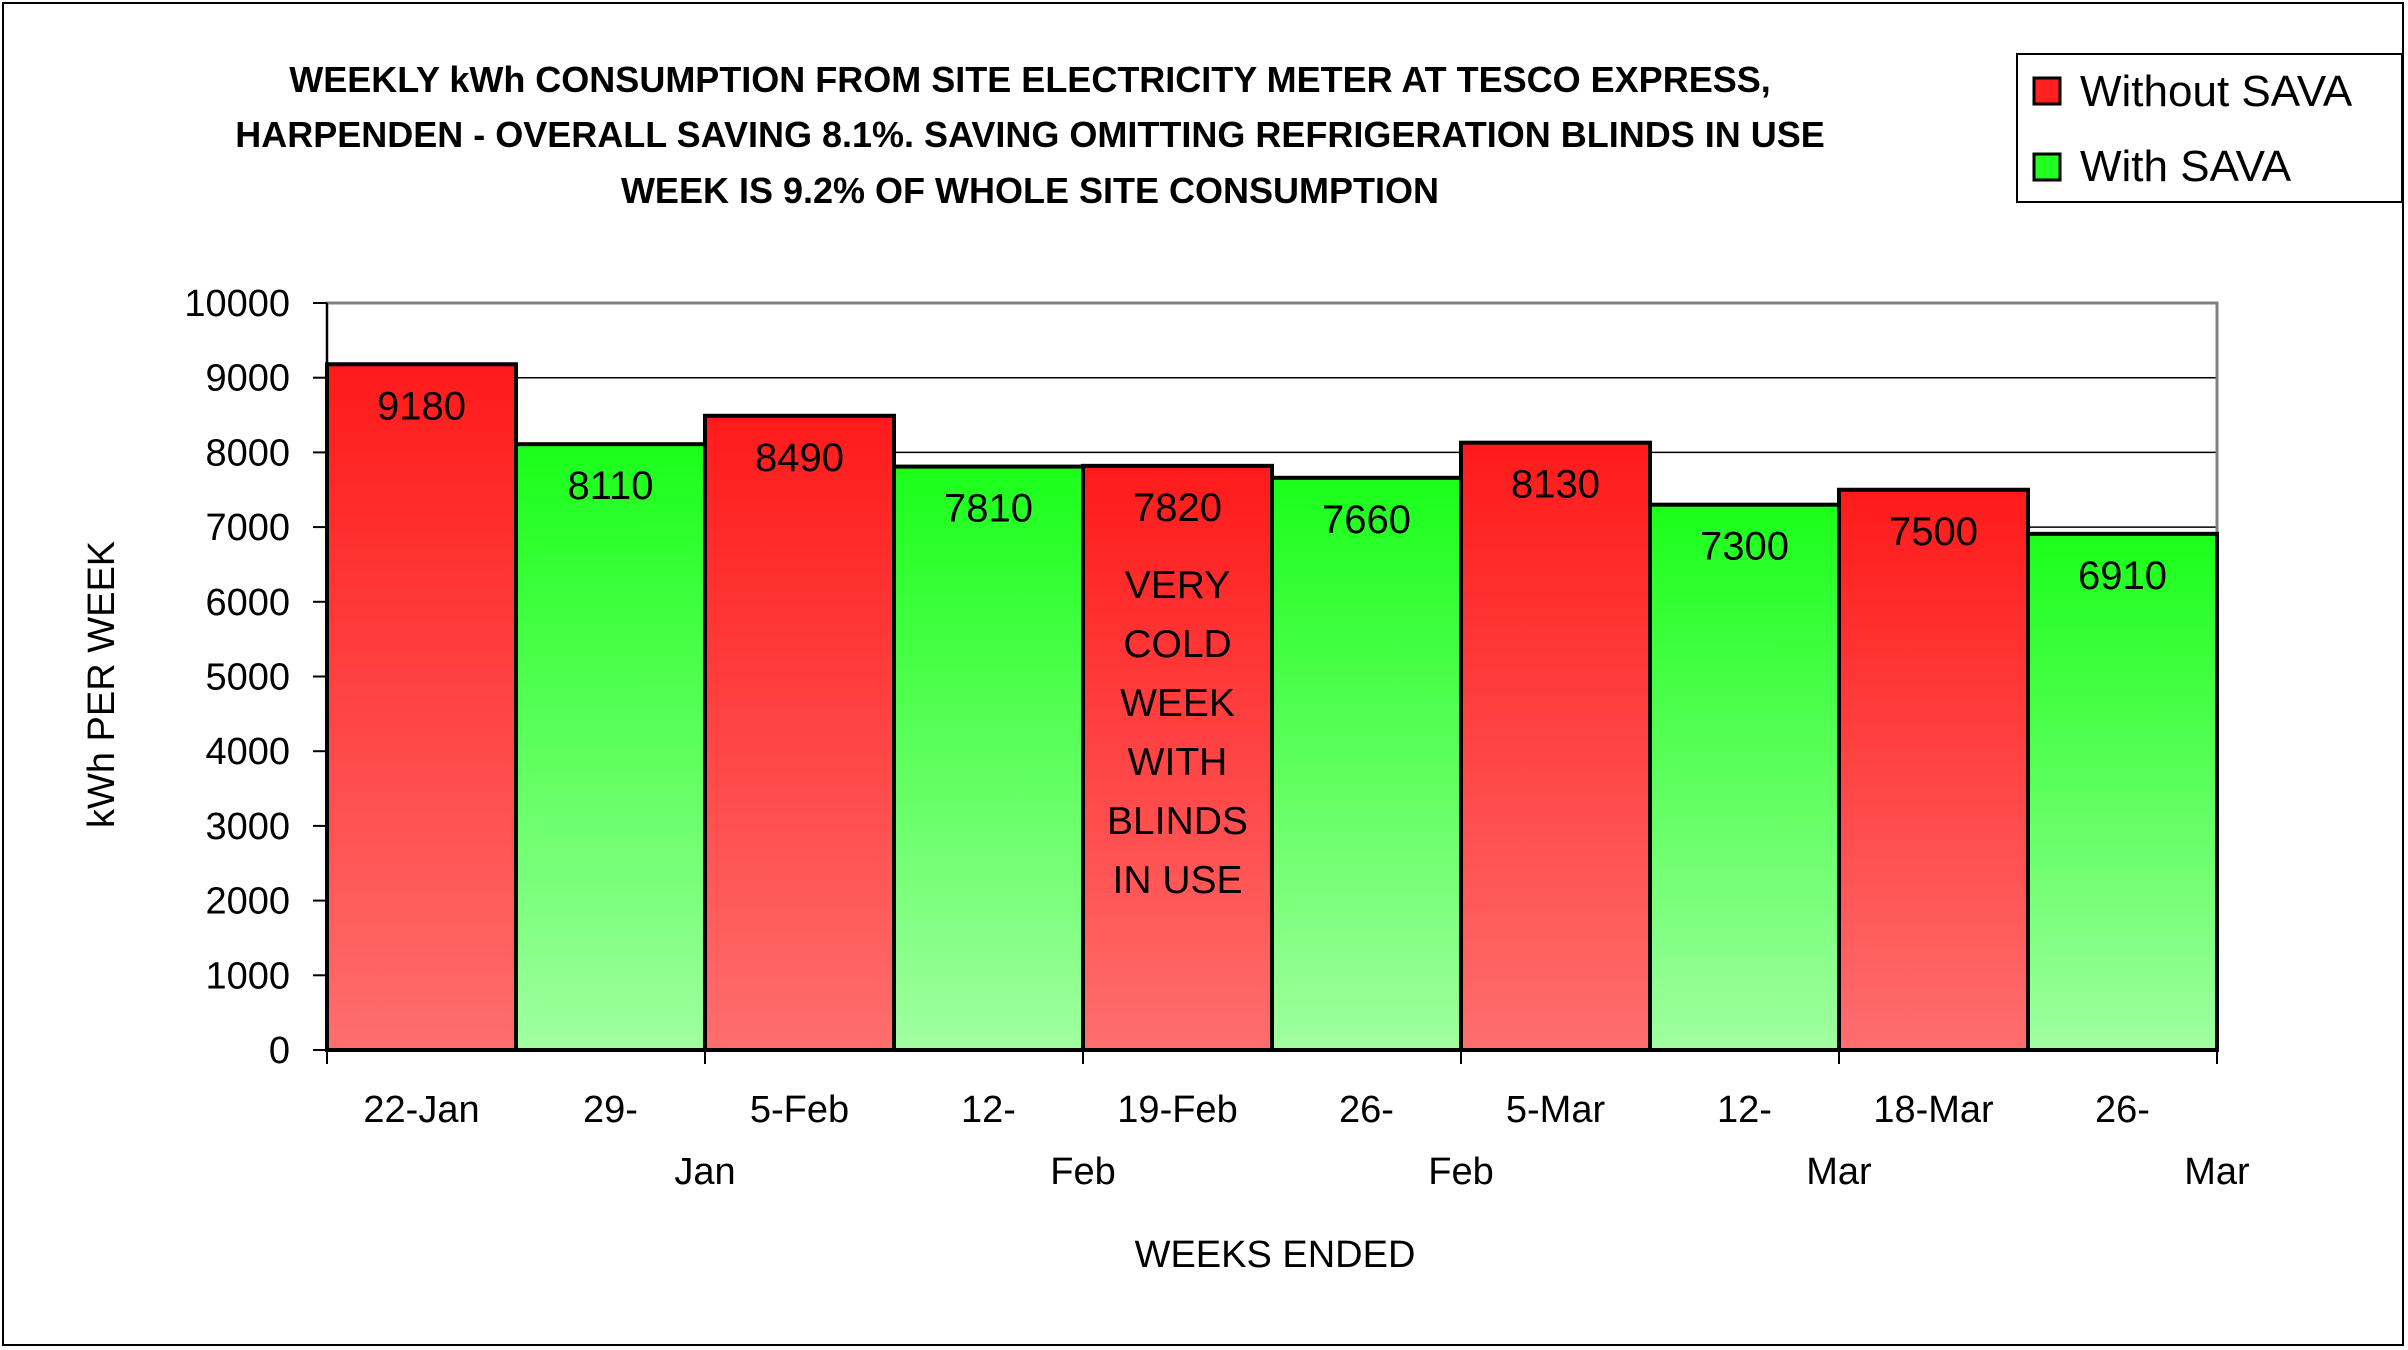 Image resolution: width=2408 pixels, height=1350 pixels. What do you see at coordinates (1177, 733) in the screenshot?
I see `cold-week-annotation: VERY COLD WEEK WITH BLINDS IN USE` at bounding box center [1177, 733].